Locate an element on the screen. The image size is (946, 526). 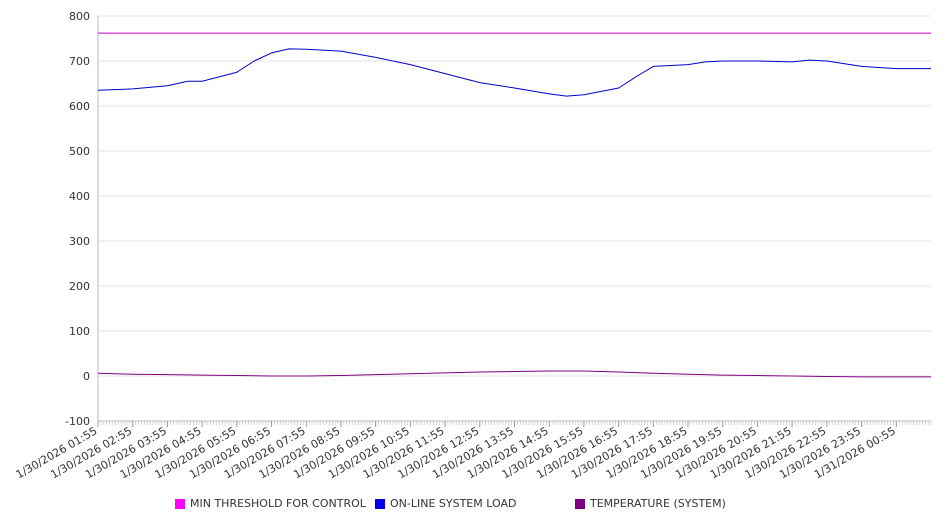
y-tick-label: -100 is located at coordinates (77, 421).